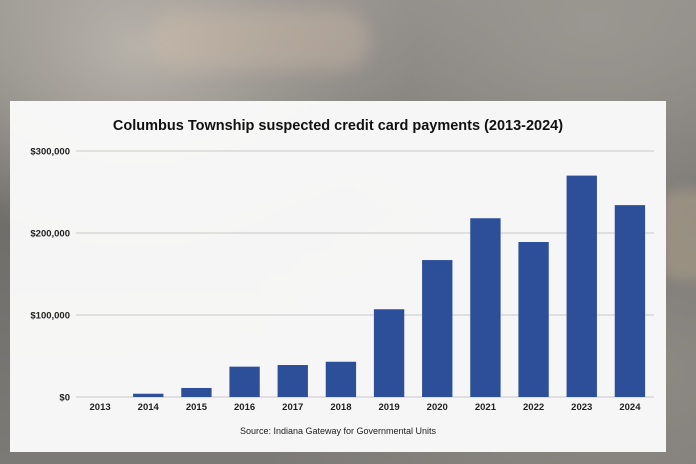 This screenshot has width=696, height=464. What do you see at coordinates (533, 407) in the screenshot?
I see `x-tick-label: 2022` at bounding box center [533, 407].